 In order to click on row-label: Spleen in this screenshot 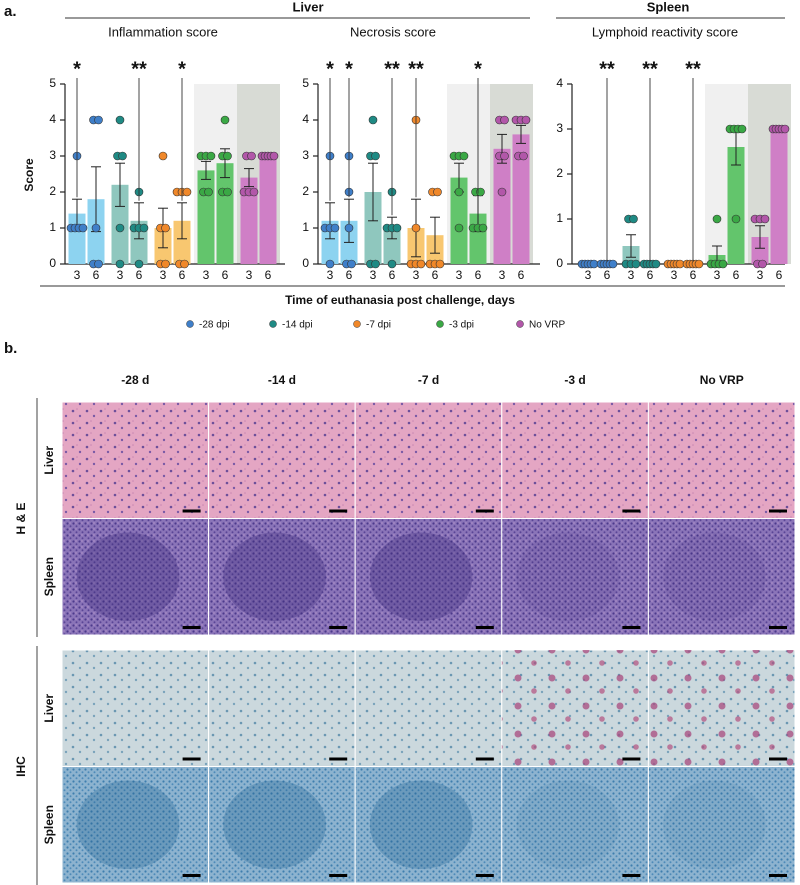, I will do `click(49, 824)`.